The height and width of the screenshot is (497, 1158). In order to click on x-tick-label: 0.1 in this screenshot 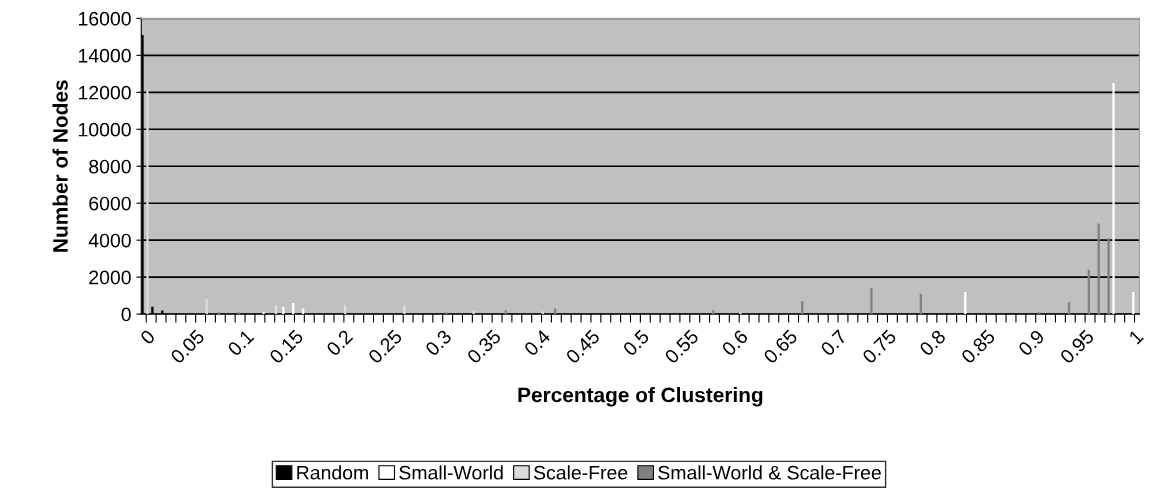, I will do `click(240, 343)`.